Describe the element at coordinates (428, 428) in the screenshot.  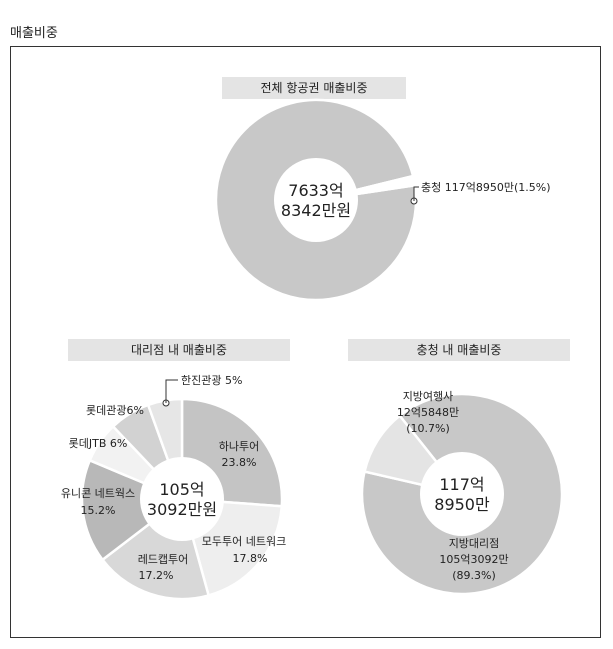
I see `pie-2-slice-1-pct: (10.7%)` at that location.